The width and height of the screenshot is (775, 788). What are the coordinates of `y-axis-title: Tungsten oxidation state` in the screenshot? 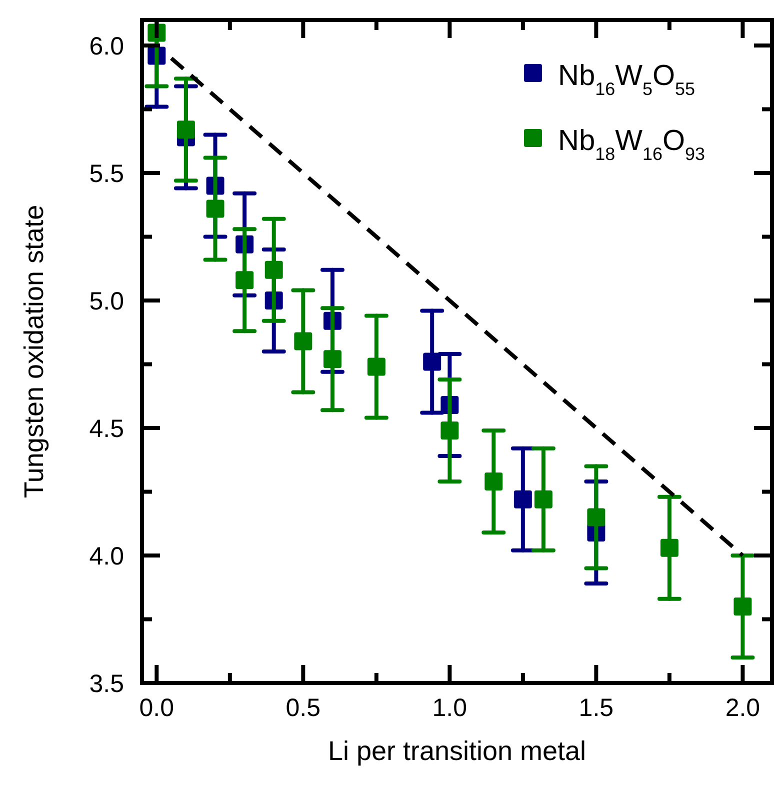 It's located at (34, 351).